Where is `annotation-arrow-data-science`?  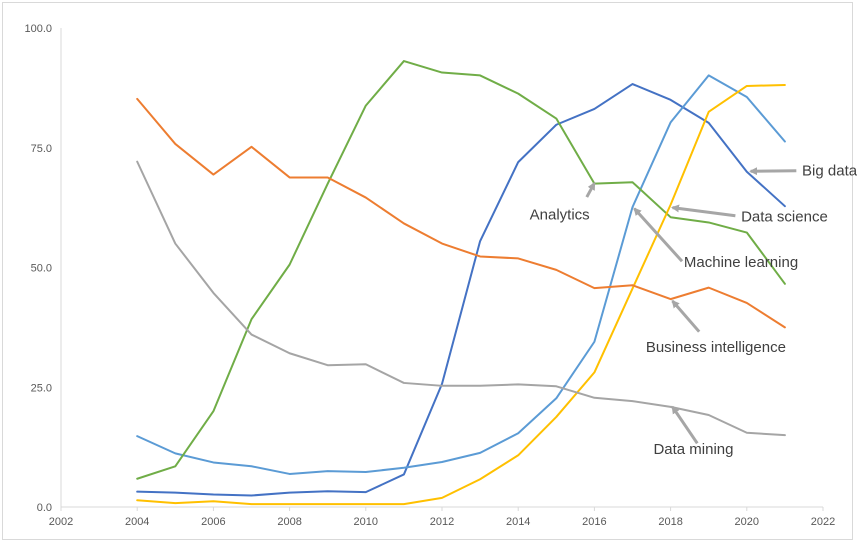
annotation-arrow-data-science is located at coordinates (703, 211).